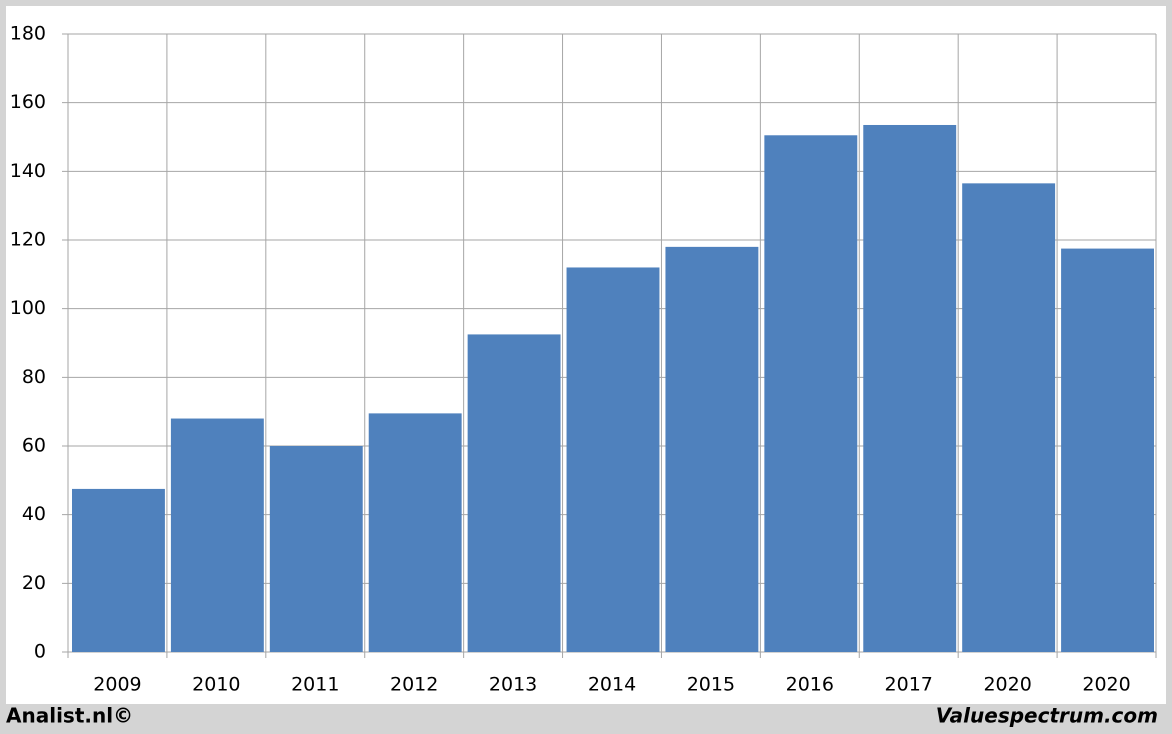 The height and width of the screenshot is (734, 1172). I want to click on x-tick-label: 2010, so click(216, 685).